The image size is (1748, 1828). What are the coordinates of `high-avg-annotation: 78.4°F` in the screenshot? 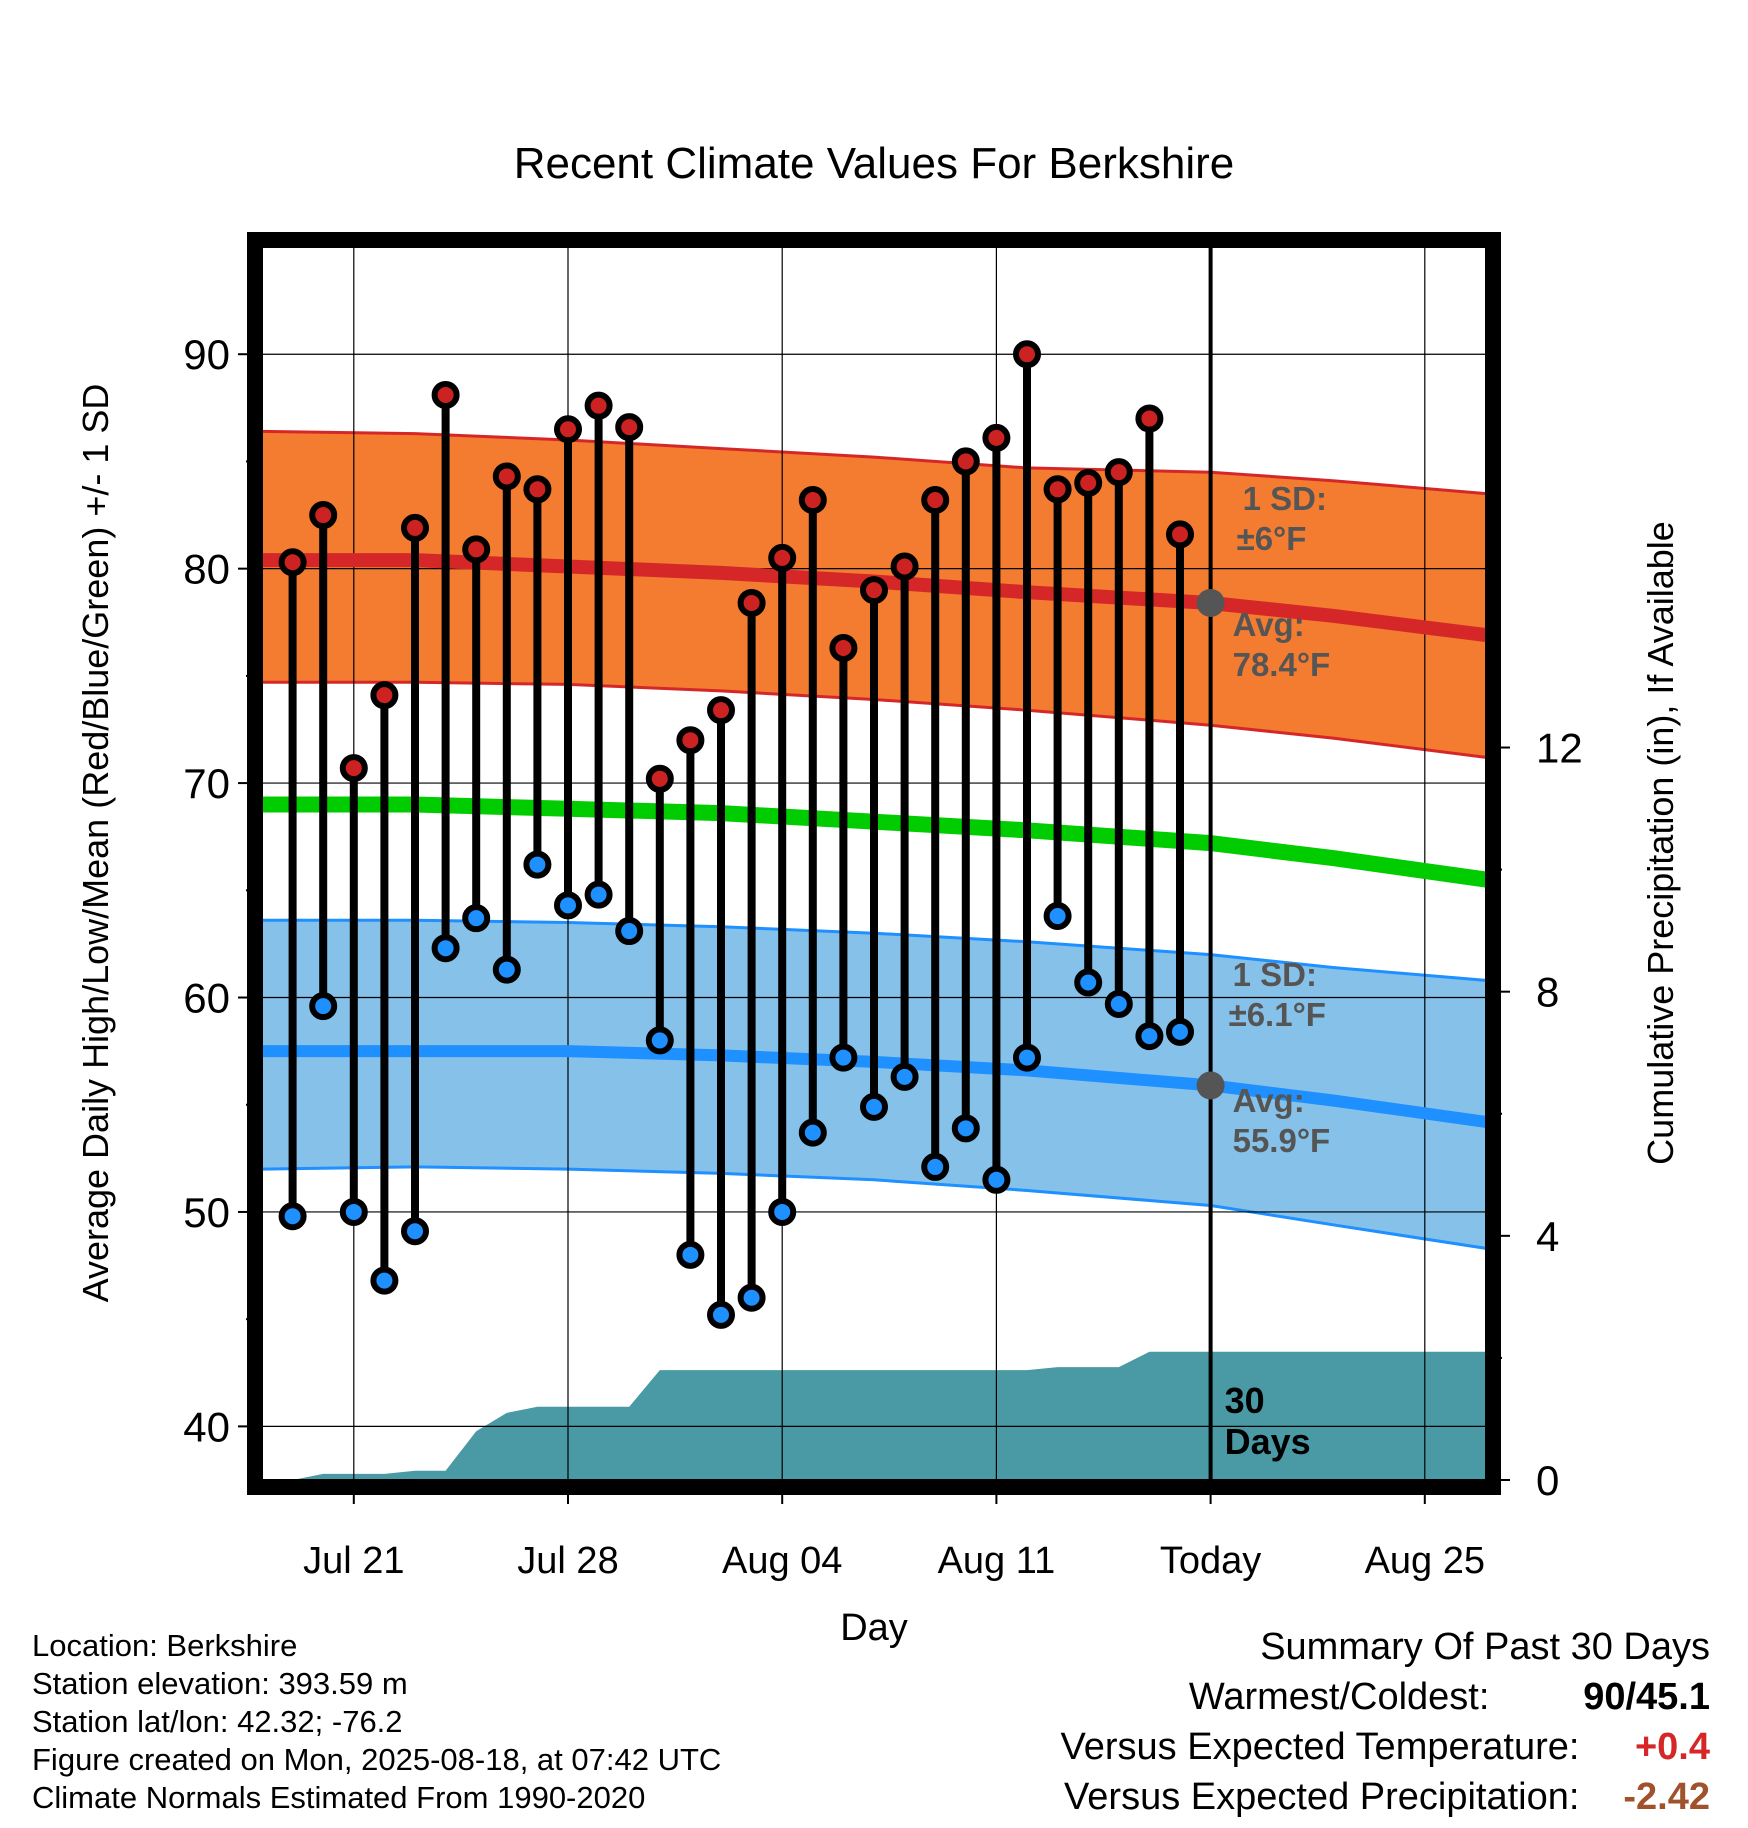 It's located at (1282, 664).